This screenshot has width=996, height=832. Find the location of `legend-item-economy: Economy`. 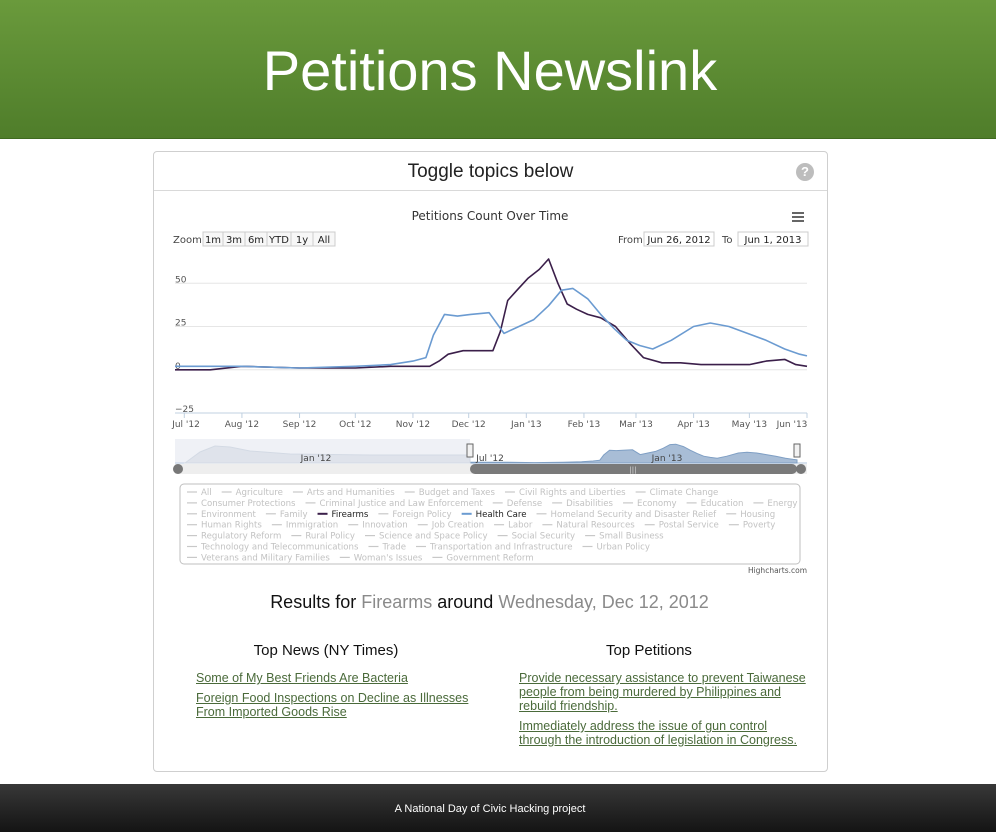

legend-item-economy: Economy is located at coordinates (657, 504).